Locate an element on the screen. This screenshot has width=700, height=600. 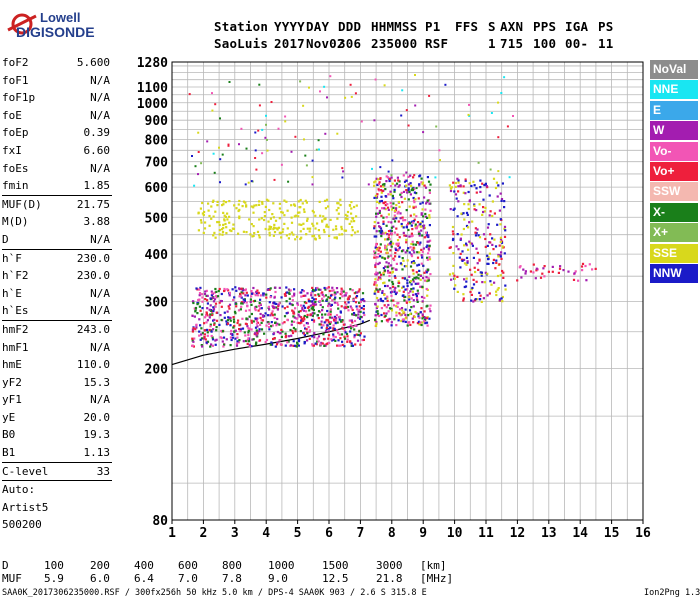
param-row: fxI 6.60 is located at coordinates (56, 151).